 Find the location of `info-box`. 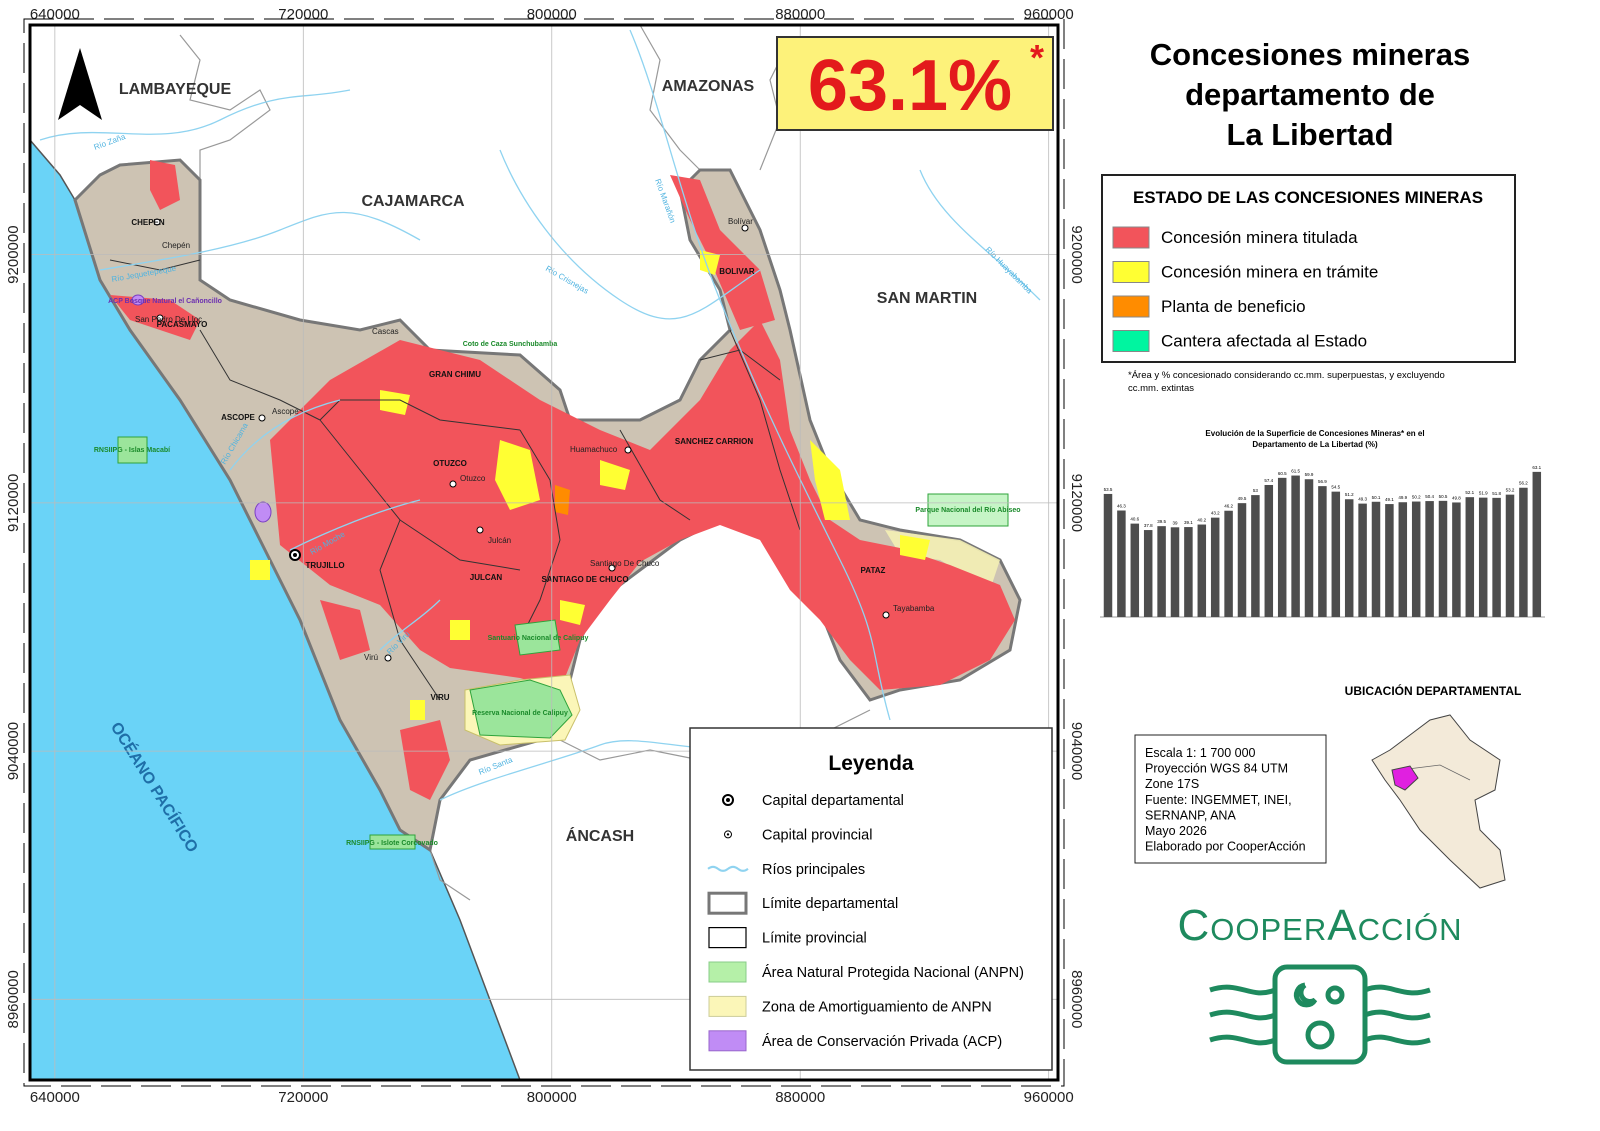

info-box is located at coordinates (1230, 799).